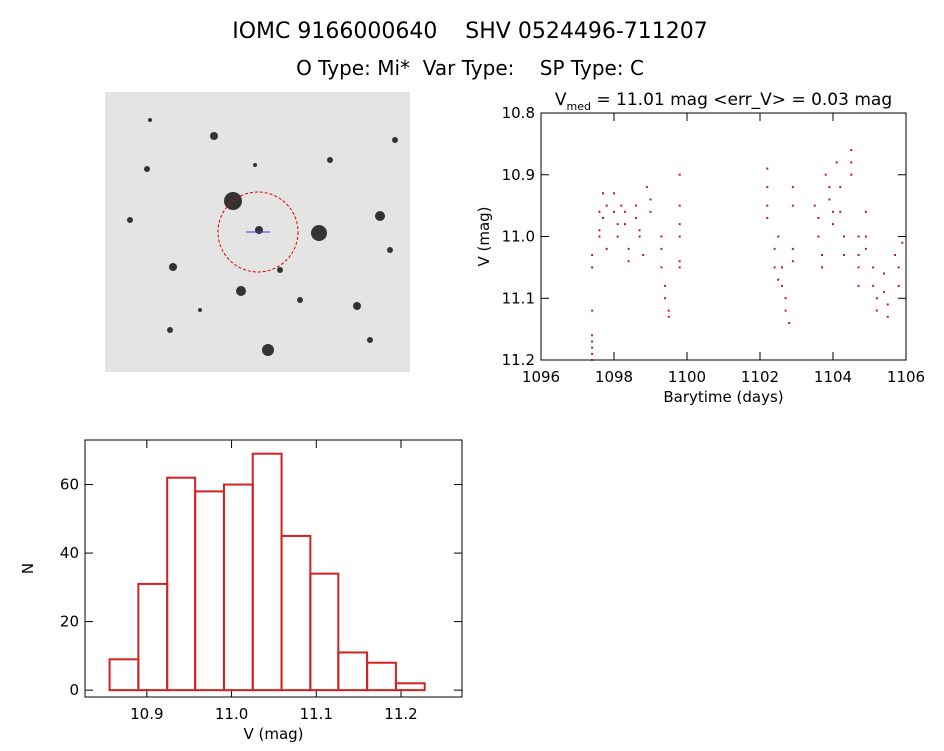 The width and height of the screenshot is (944, 751). I want to click on y-tick-label: 11.0, so click(518, 237).